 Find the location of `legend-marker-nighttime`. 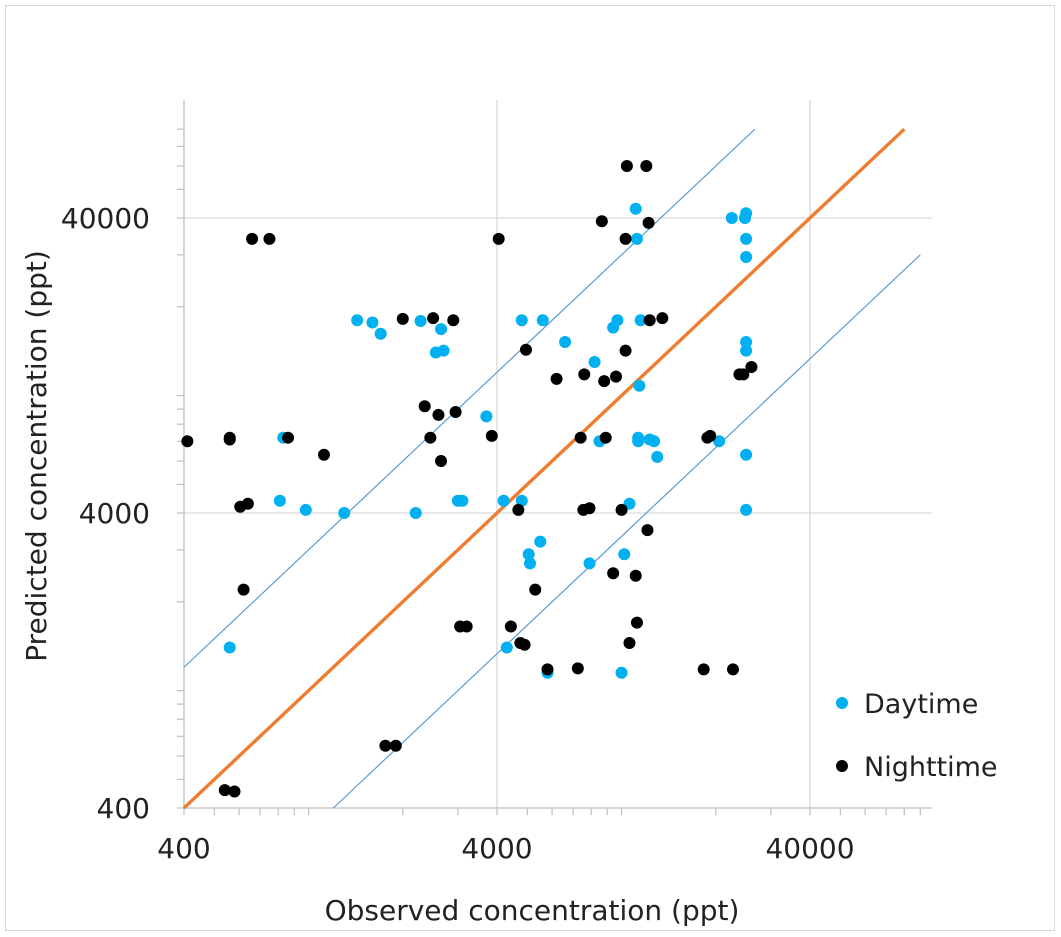

legend-marker-nighttime is located at coordinates (842, 766).